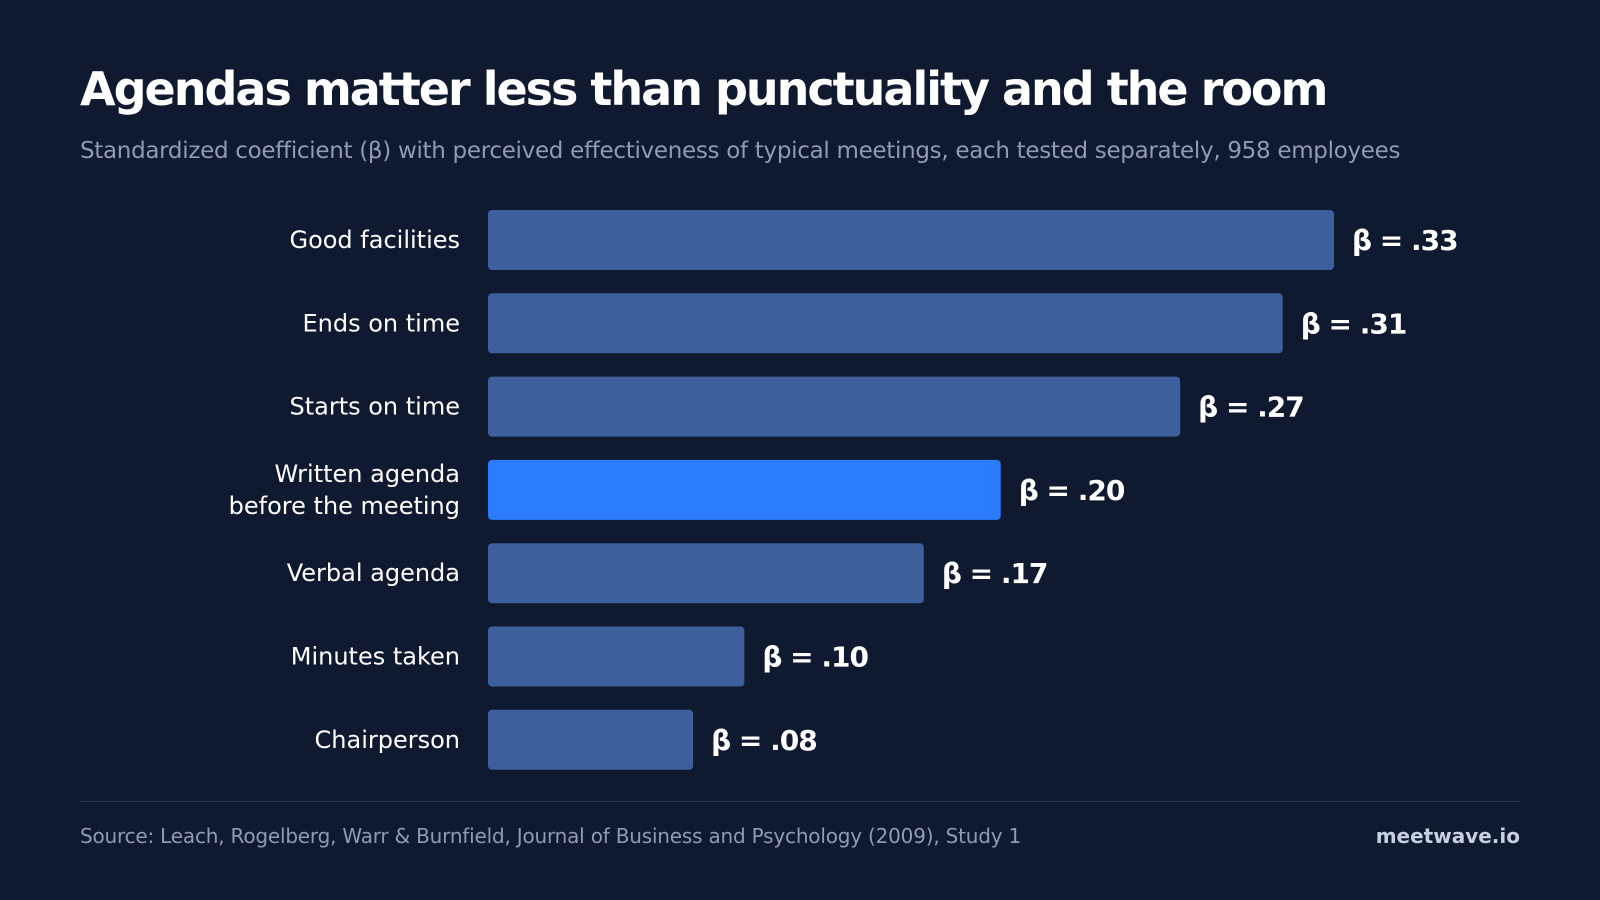 This screenshot has height=900, width=1600. I want to click on category-label: Chairperson, so click(387, 740).